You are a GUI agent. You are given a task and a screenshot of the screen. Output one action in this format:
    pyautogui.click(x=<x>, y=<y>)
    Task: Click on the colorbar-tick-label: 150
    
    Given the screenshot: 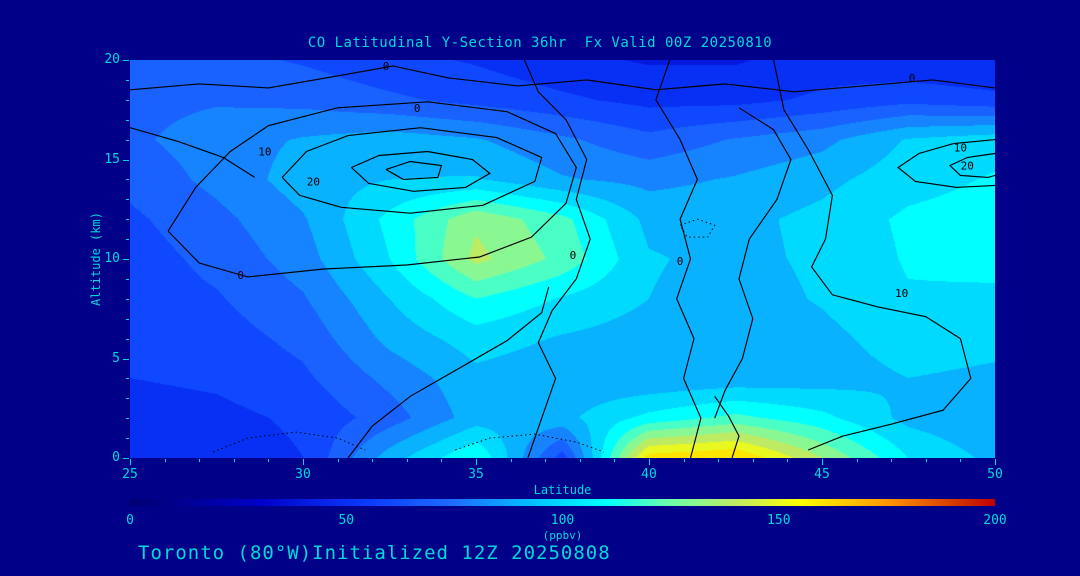 What is the action you would take?
    pyautogui.click(x=779, y=520)
    